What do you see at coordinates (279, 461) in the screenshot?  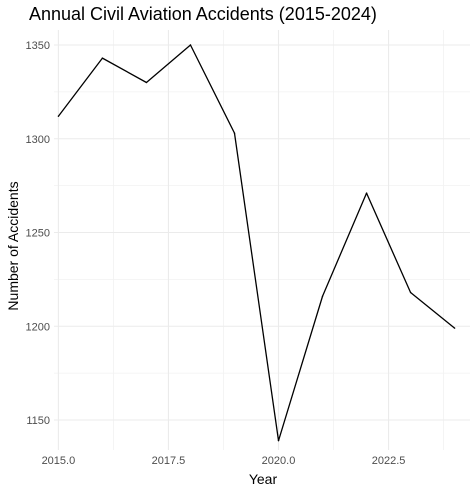 I see `x-tick-label: 2020.0` at bounding box center [279, 461].